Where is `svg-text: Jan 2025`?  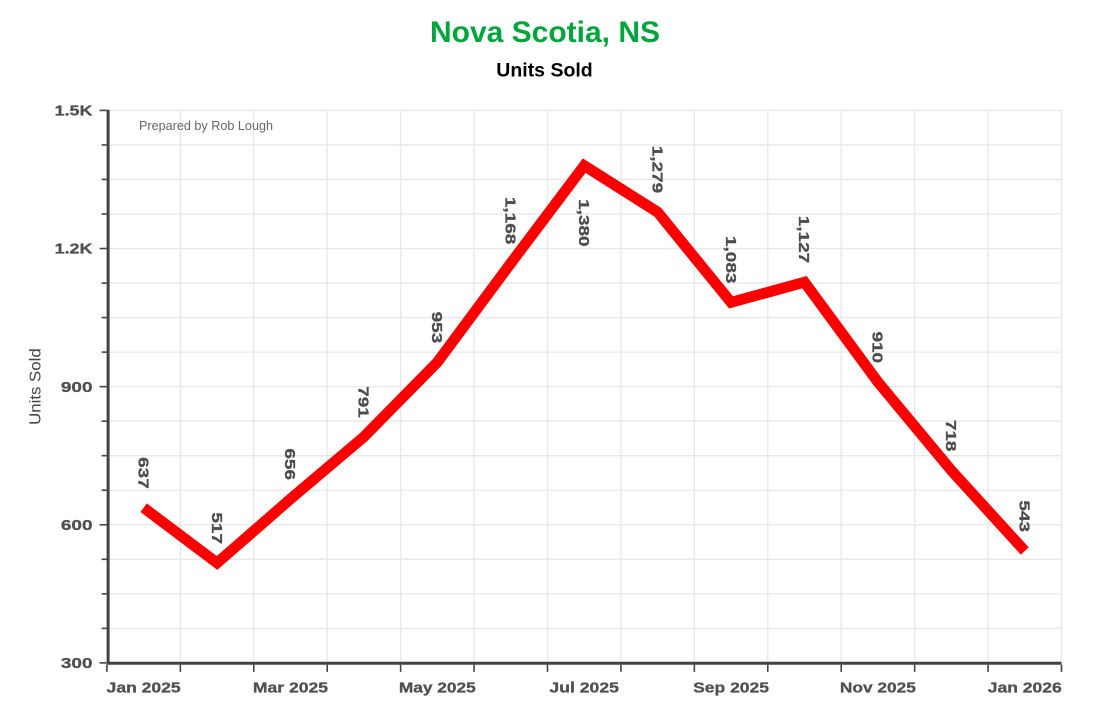
svg-text: Jan 2025 is located at coordinates (144, 688).